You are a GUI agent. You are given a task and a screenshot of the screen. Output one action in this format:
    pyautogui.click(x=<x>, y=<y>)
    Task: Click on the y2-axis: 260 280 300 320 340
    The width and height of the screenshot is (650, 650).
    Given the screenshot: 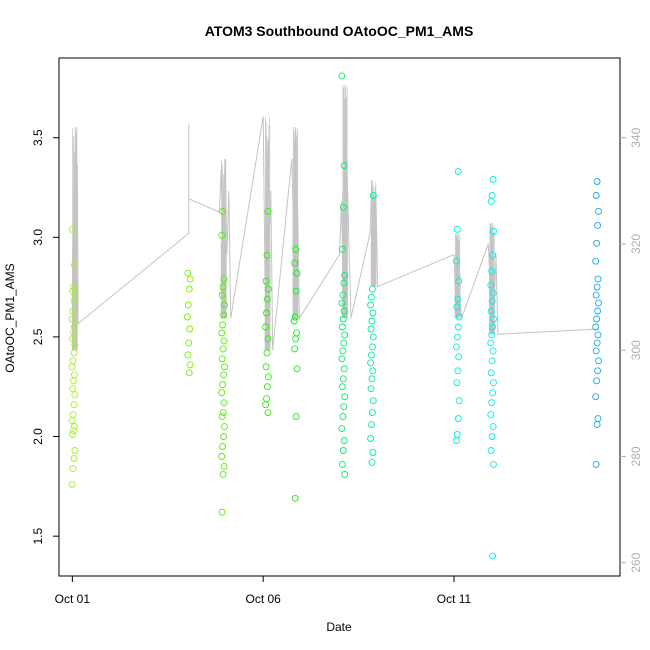 What is the action you would take?
    pyautogui.click(x=631, y=350)
    